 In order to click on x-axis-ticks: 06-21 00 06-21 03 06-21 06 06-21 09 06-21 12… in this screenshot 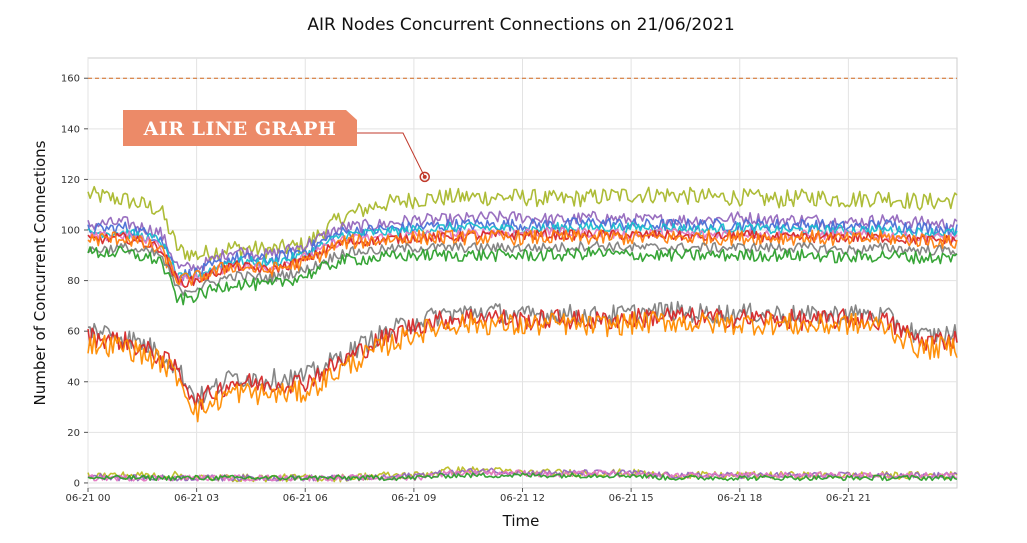, I will do `click(468, 496)`.